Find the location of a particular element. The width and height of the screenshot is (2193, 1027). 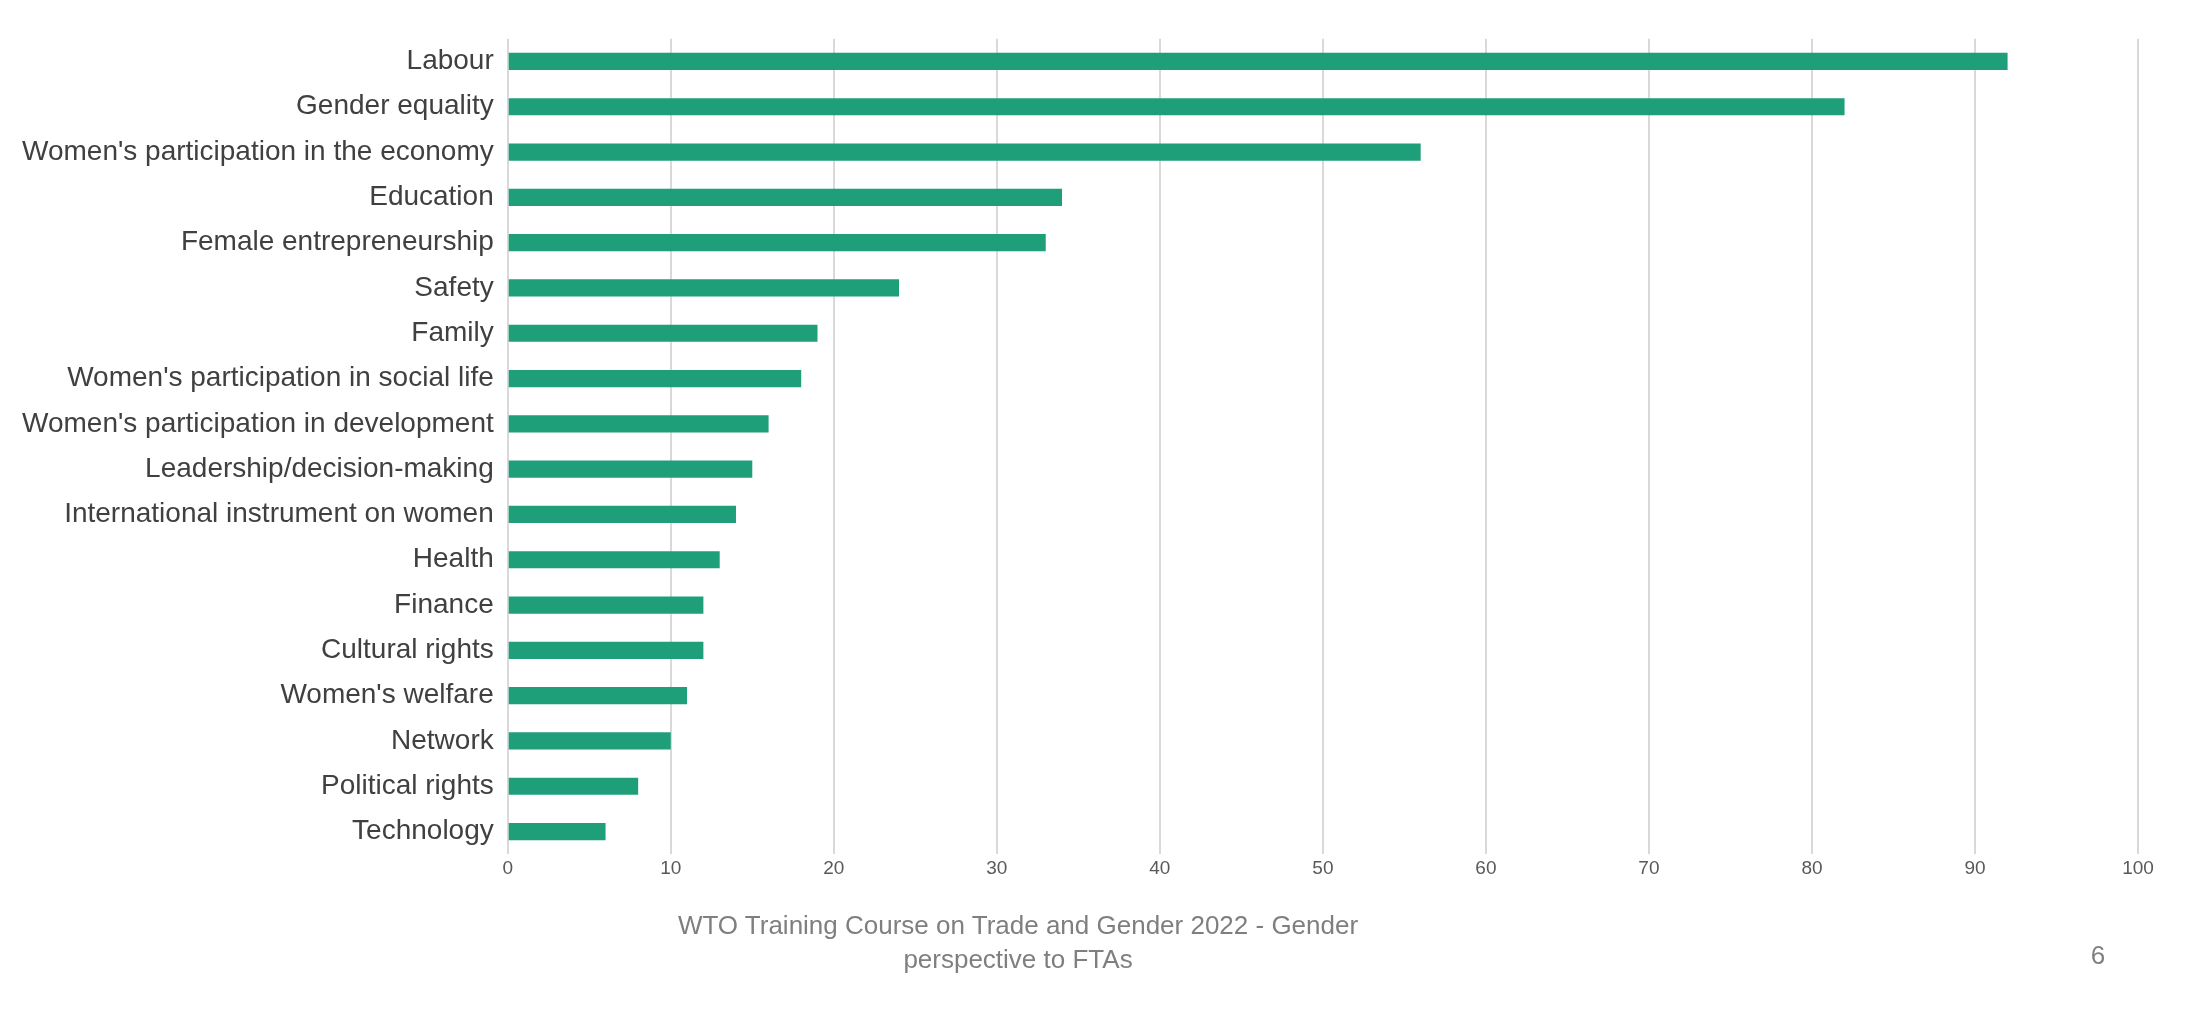

x-tick-label: 60 is located at coordinates (1486, 867).